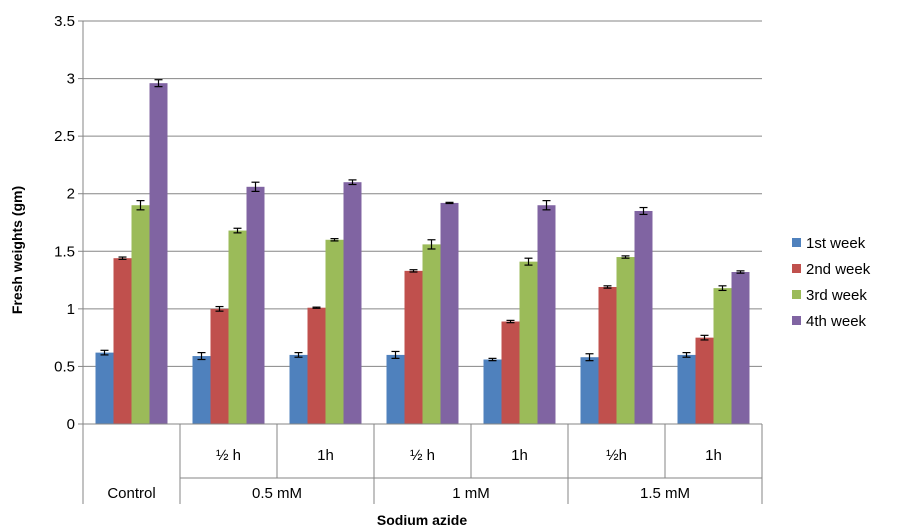 Image resolution: width=924 pixels, height=532 pixels. I want to click on group-label: Control, so click(131, 493).